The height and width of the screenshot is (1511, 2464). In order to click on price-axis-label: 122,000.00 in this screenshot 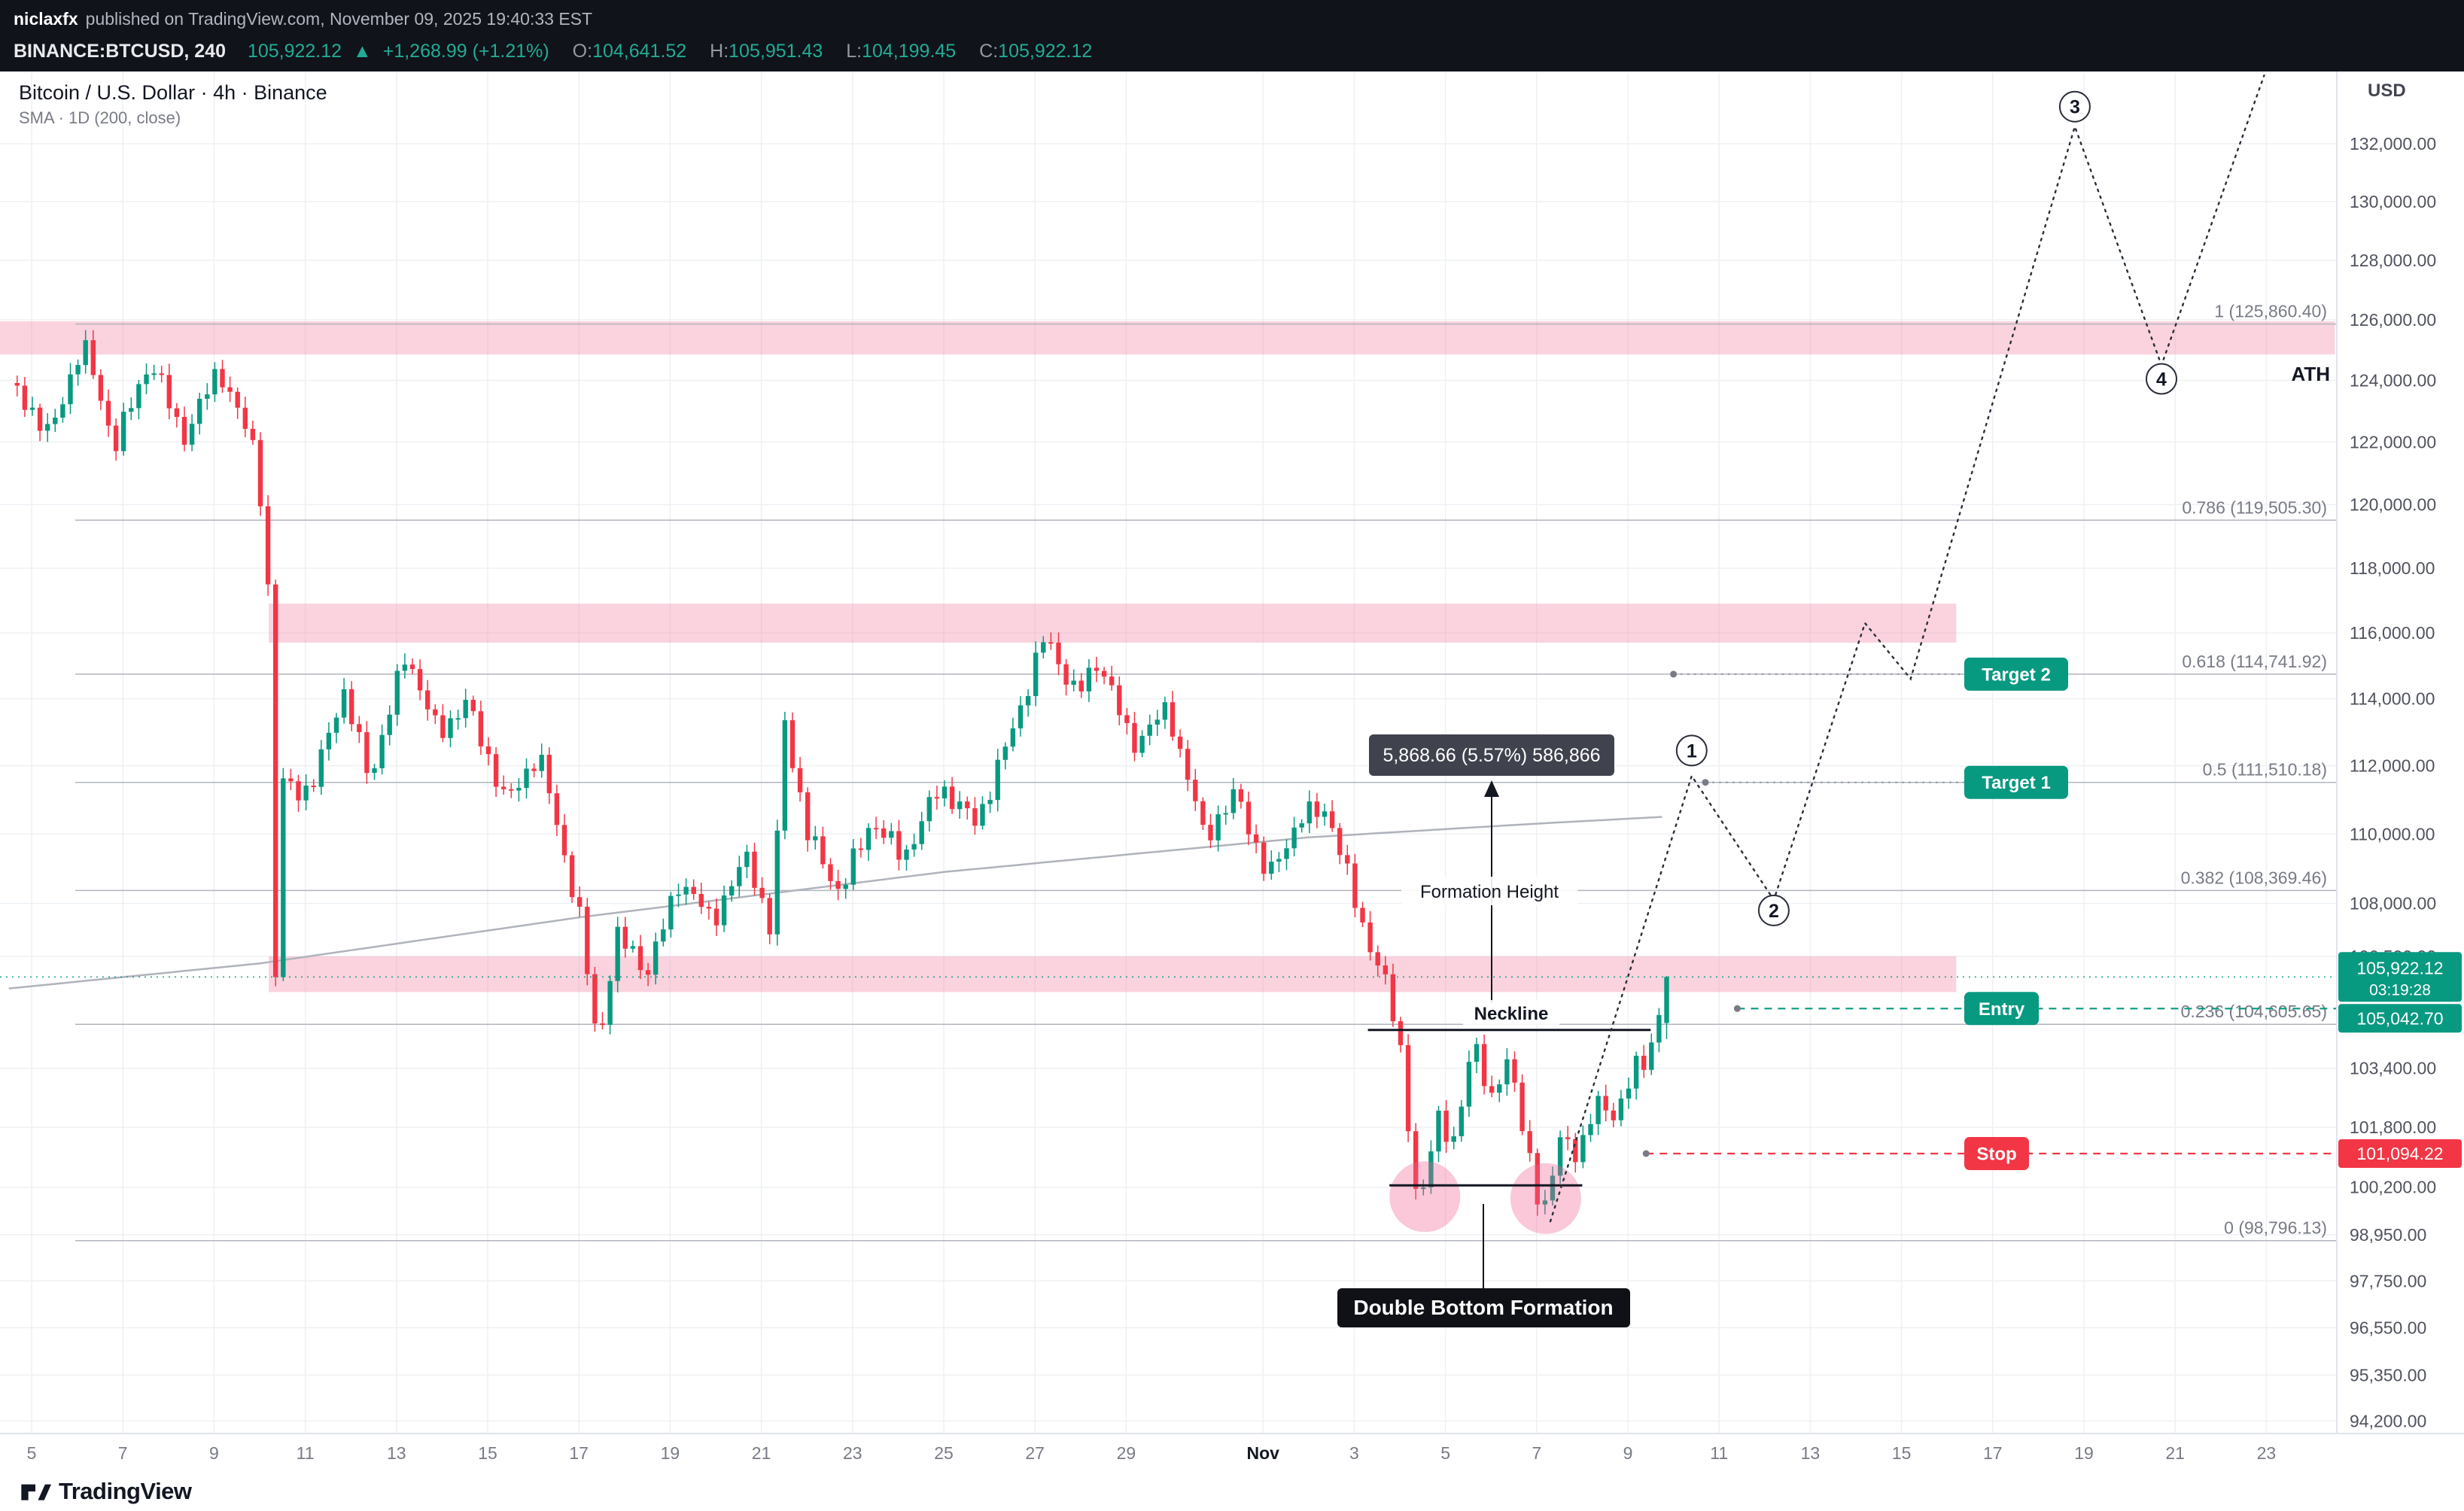, I will do `click(2393, 441)`.